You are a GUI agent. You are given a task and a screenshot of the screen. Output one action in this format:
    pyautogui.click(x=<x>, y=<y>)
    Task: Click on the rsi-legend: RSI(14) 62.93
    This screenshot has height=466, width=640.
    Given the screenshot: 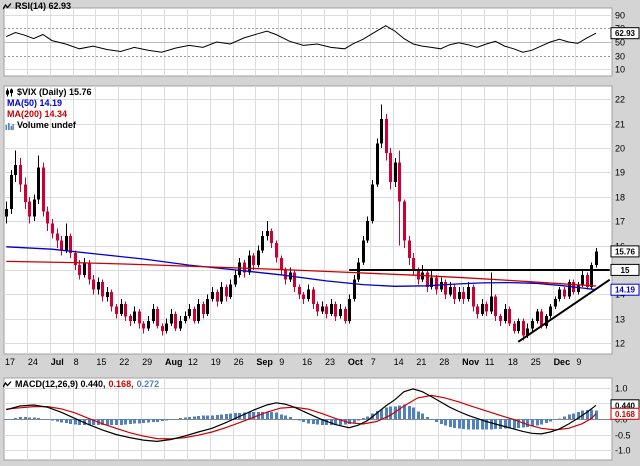 What is the action you would take?
    pyautogui.click(x=37, y=6)
    